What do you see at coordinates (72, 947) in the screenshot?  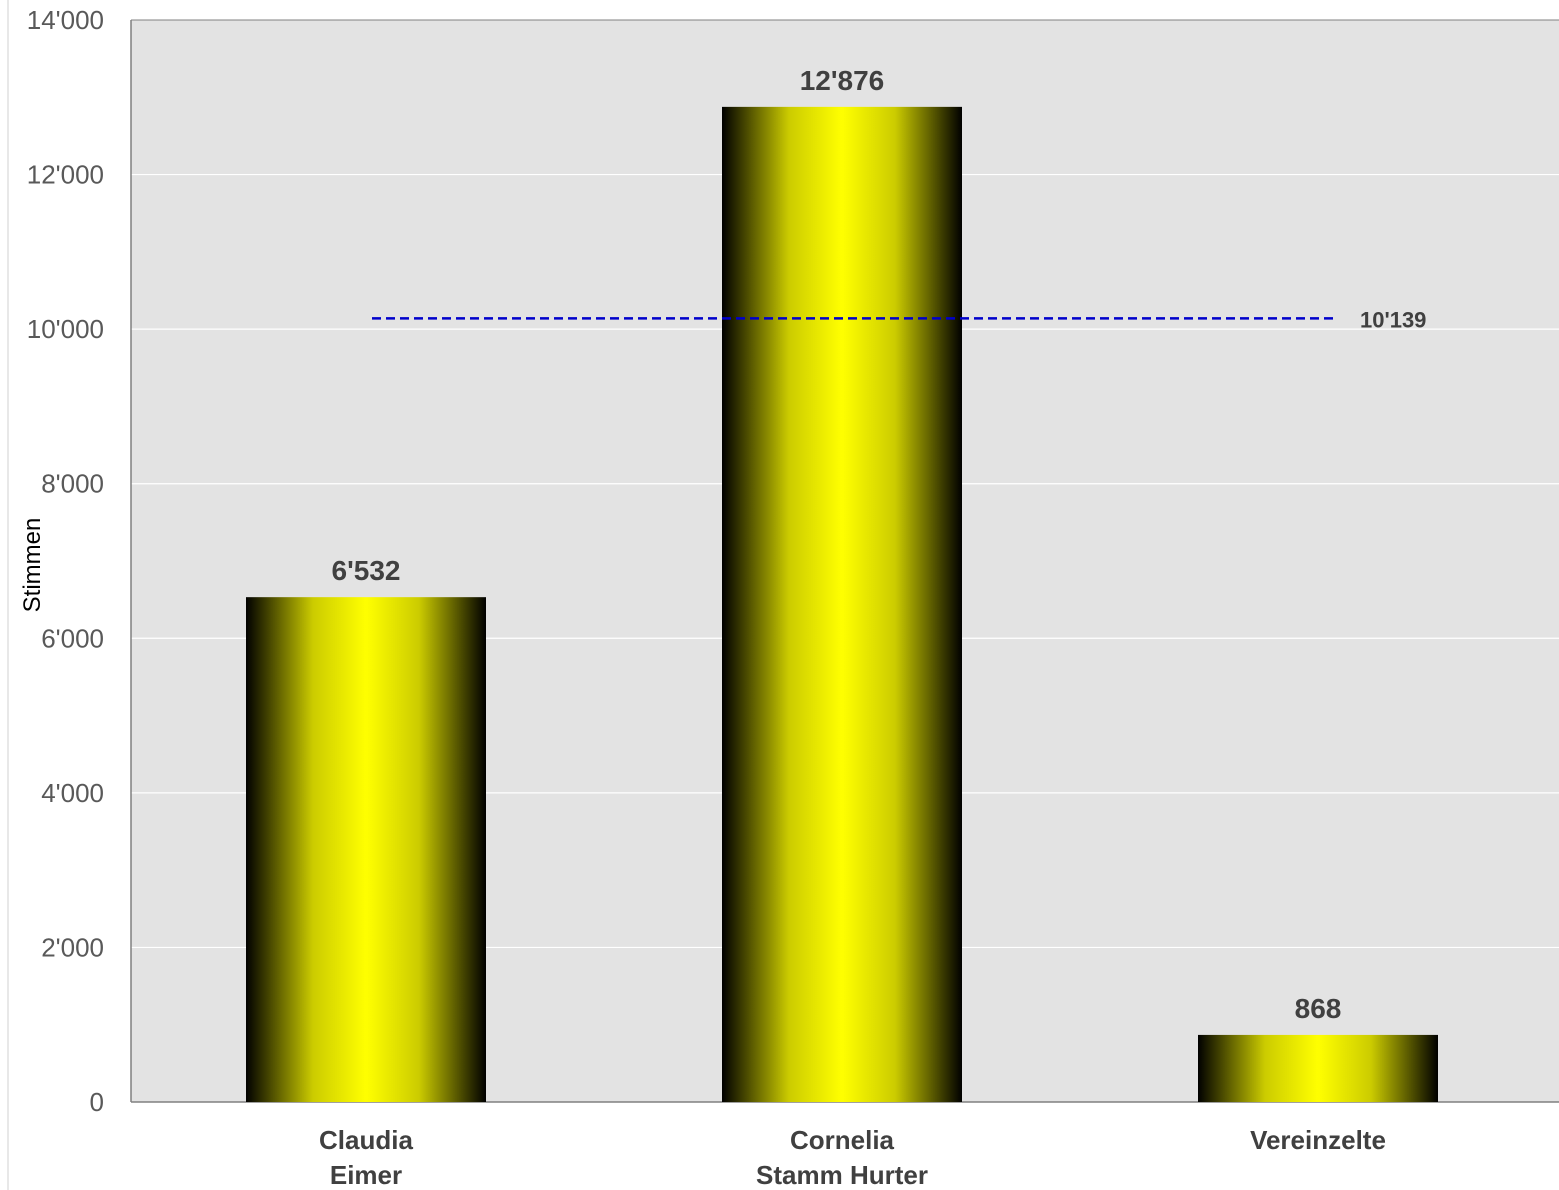 I see `y-tick-label: 2'000` at bounding box center [72, 947].